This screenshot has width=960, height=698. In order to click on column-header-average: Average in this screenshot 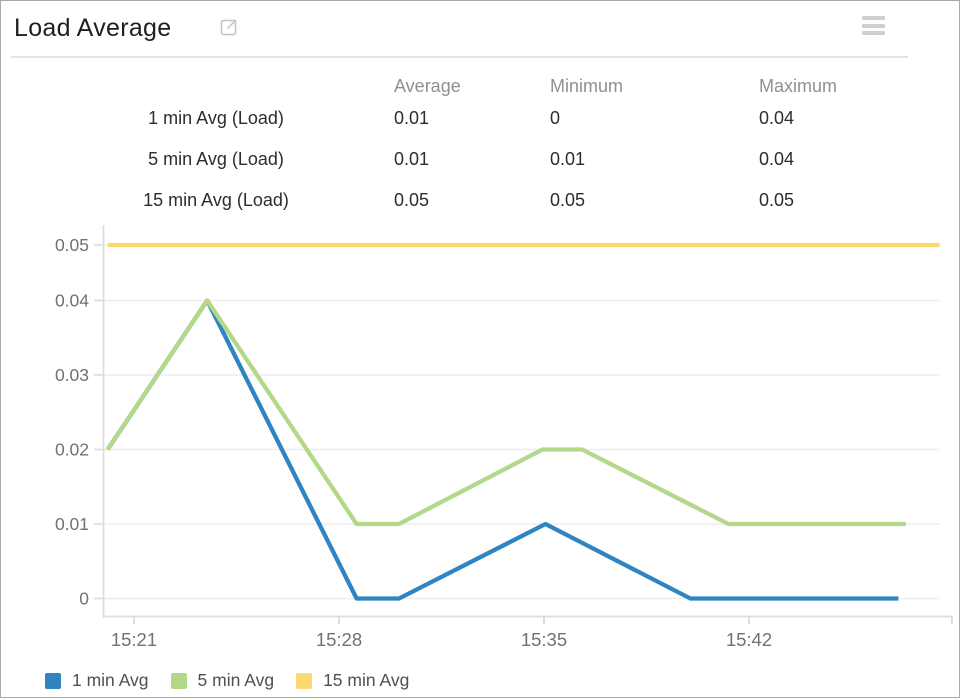, I will do `click(427, 86)`.